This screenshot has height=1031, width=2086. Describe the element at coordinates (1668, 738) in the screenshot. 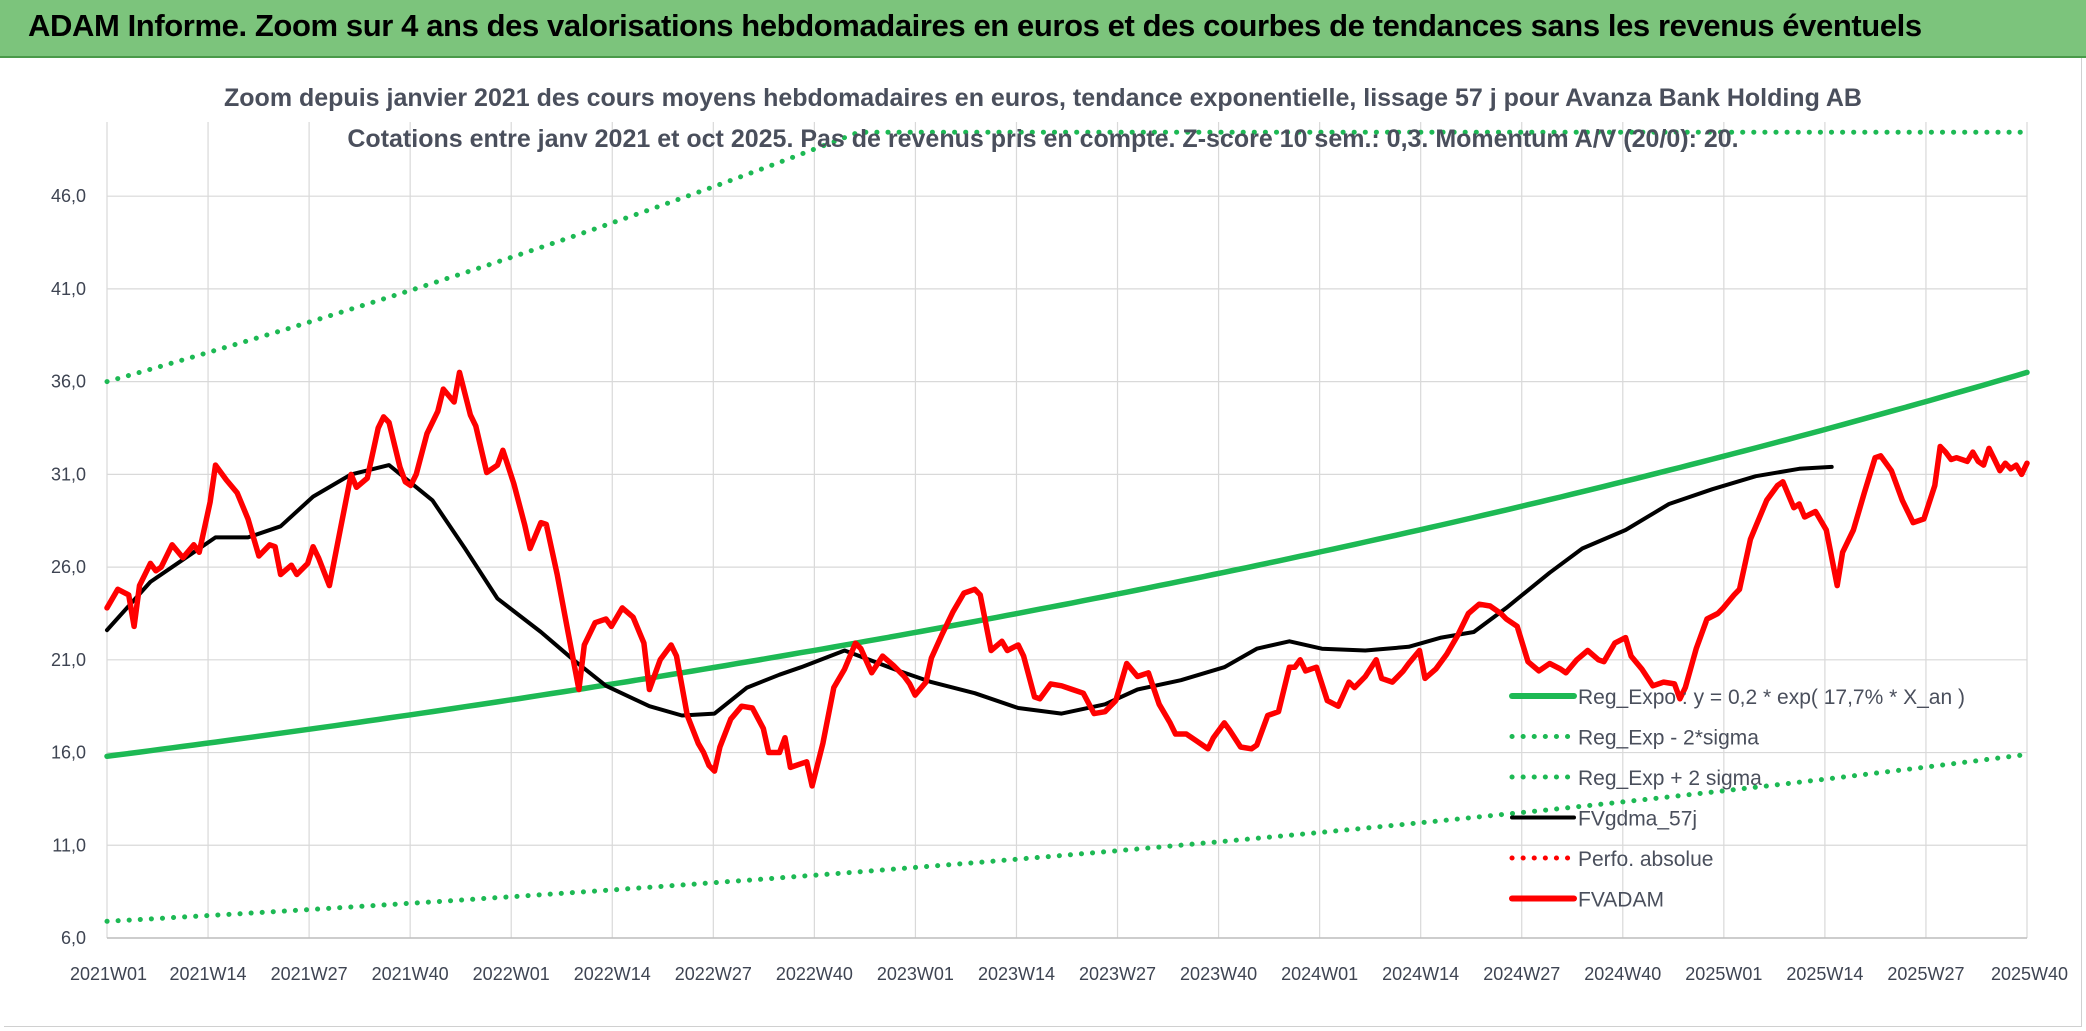

I see `legend-label: Reg_Exp - 2*sigma` at that location.